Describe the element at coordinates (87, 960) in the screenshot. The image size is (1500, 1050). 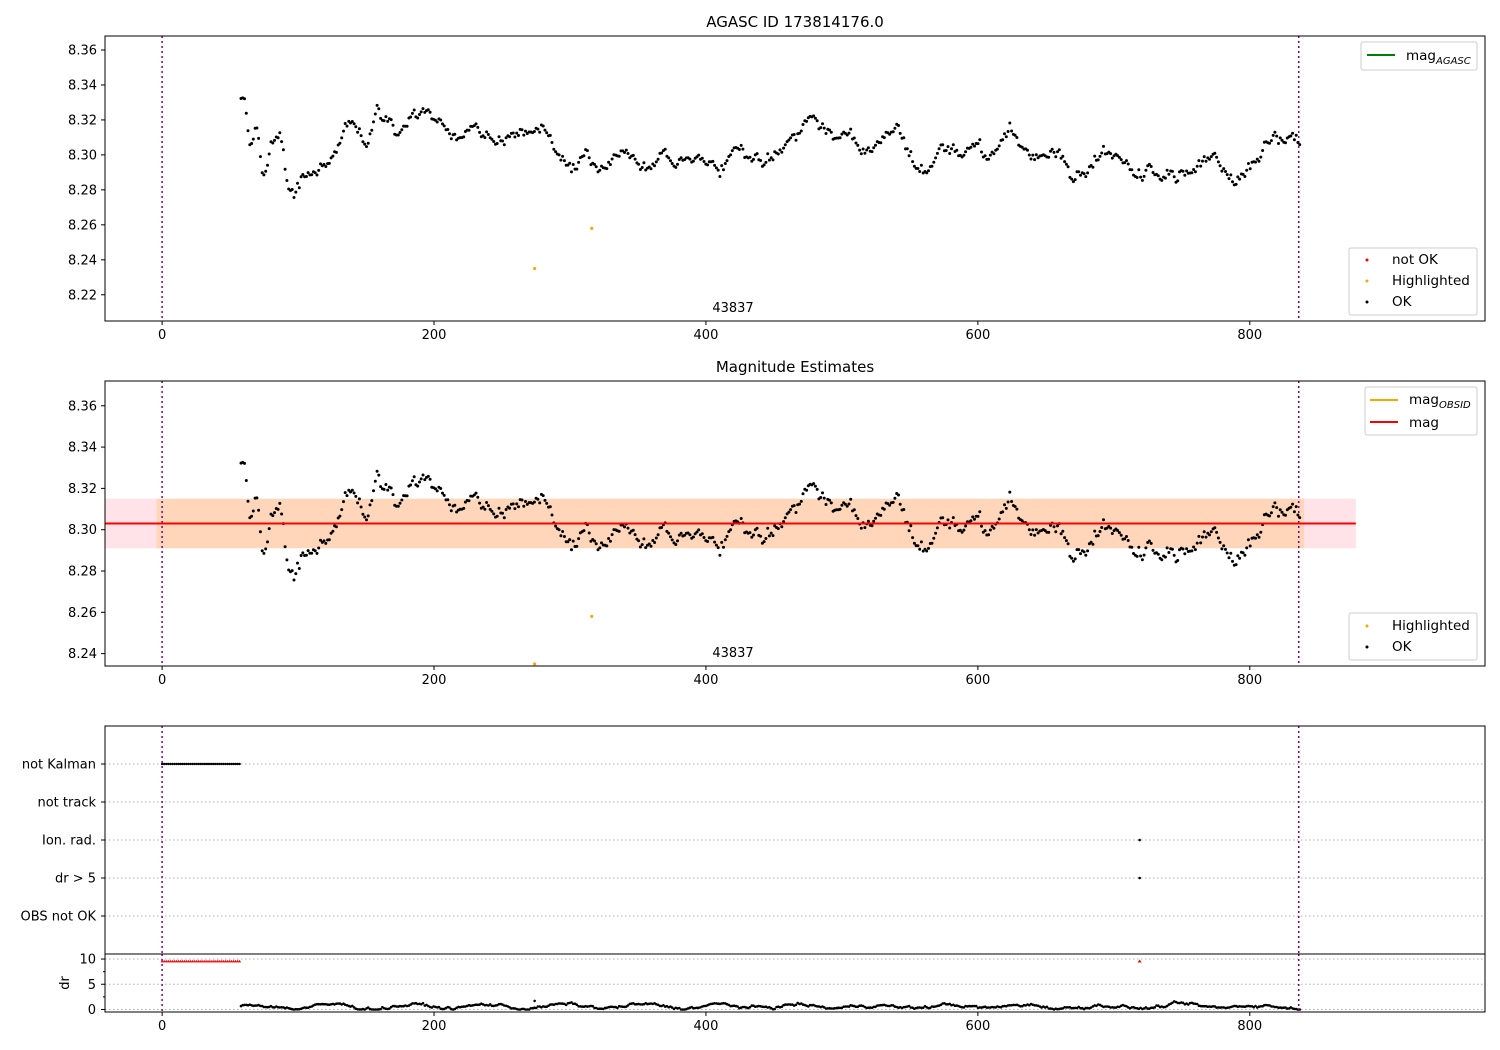
I see `dr-y-tick-label: 10` at that location.